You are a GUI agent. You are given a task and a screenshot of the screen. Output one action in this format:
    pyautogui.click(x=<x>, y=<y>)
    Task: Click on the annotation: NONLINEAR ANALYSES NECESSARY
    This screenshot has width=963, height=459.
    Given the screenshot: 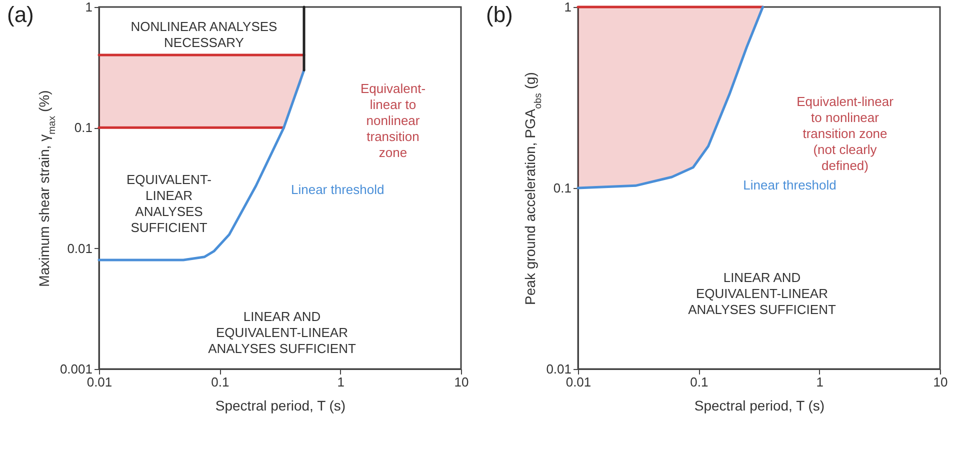 What is the action you would take?
    pyautogui.click(x=204, y=34)
    